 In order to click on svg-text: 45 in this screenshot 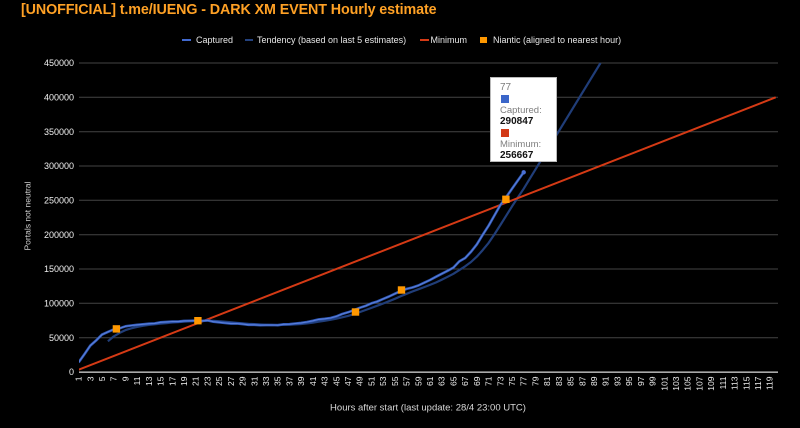, I will do `click(336, 381)`.